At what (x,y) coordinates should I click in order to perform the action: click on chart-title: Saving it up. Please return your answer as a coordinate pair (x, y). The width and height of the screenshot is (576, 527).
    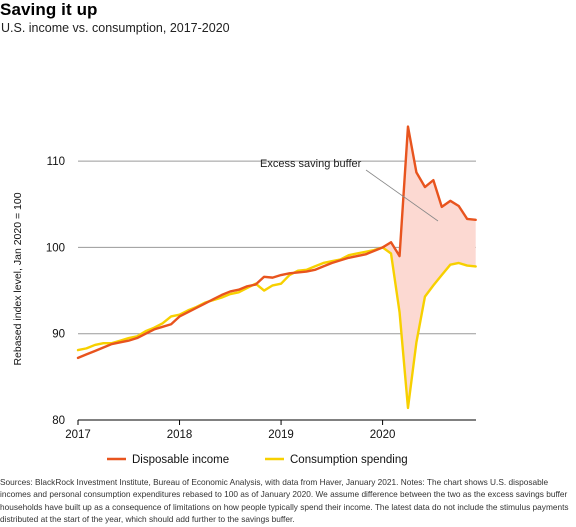
    Looking at the image, I should click on (49, 9).